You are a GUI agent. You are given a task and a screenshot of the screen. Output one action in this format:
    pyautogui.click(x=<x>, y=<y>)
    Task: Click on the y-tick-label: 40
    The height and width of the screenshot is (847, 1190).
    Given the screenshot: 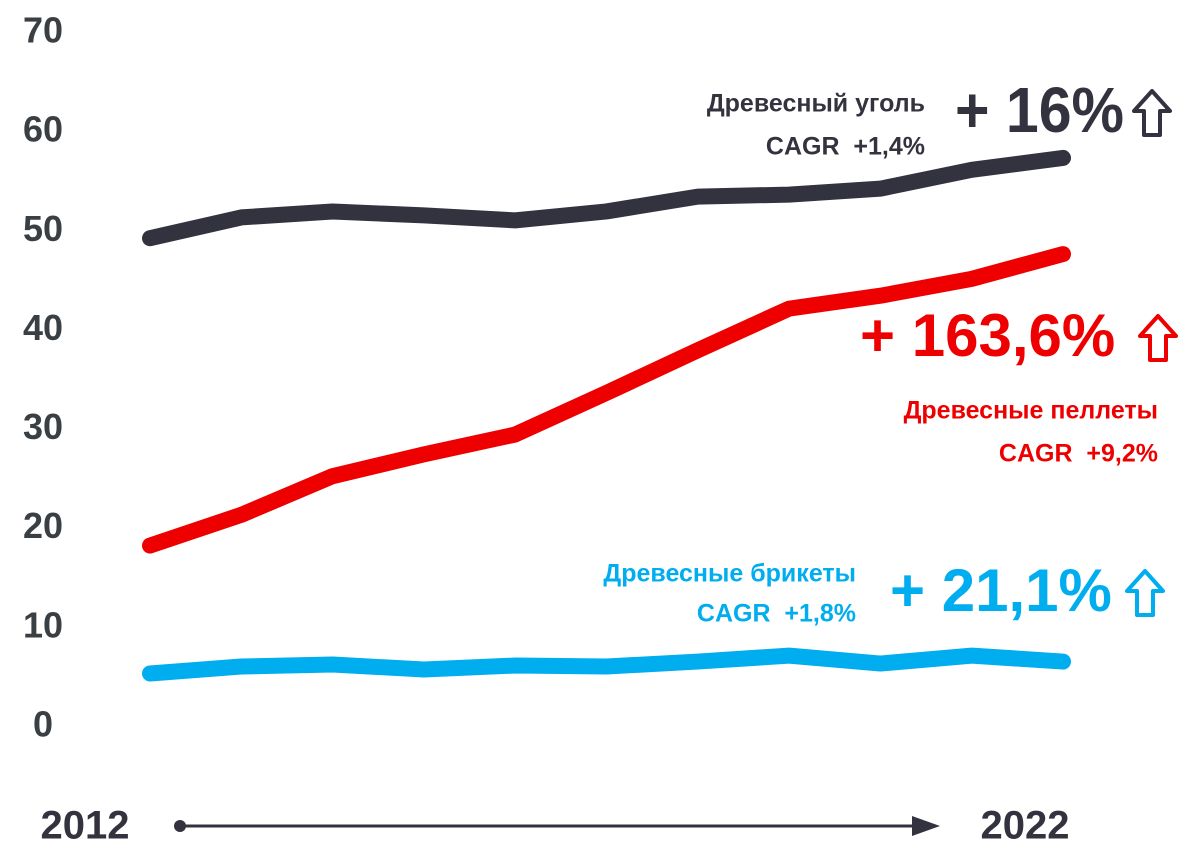 What is the action you would take?
    pyautogui.click(x=43, y=327)
    